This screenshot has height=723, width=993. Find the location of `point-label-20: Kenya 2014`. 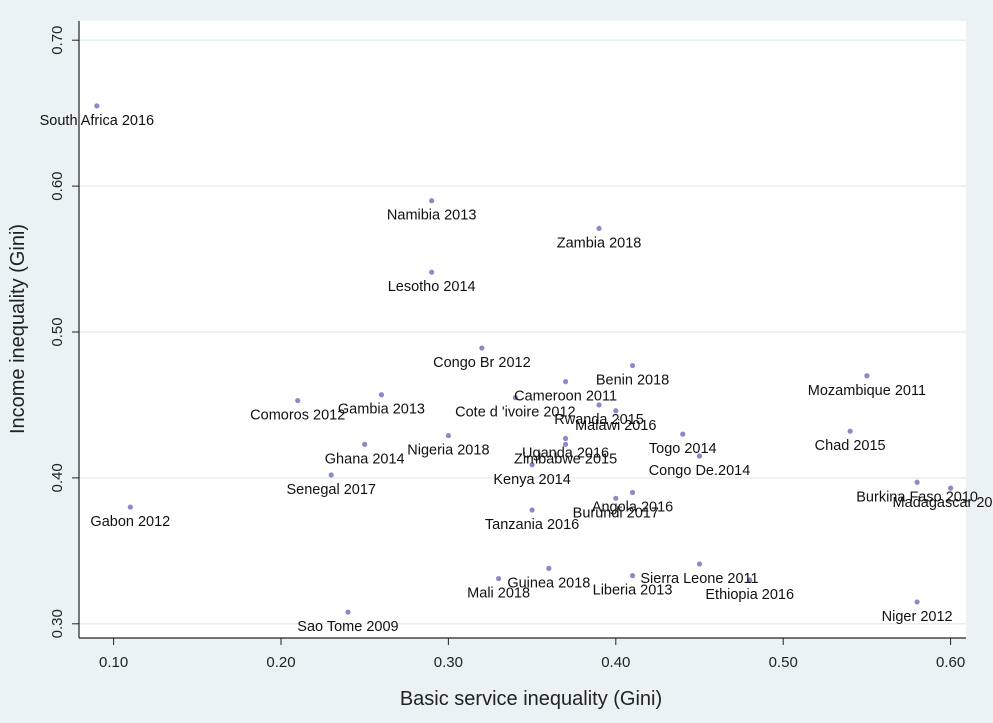

point-label-20: Kenya 2014 is located at coordinates (531, 480).